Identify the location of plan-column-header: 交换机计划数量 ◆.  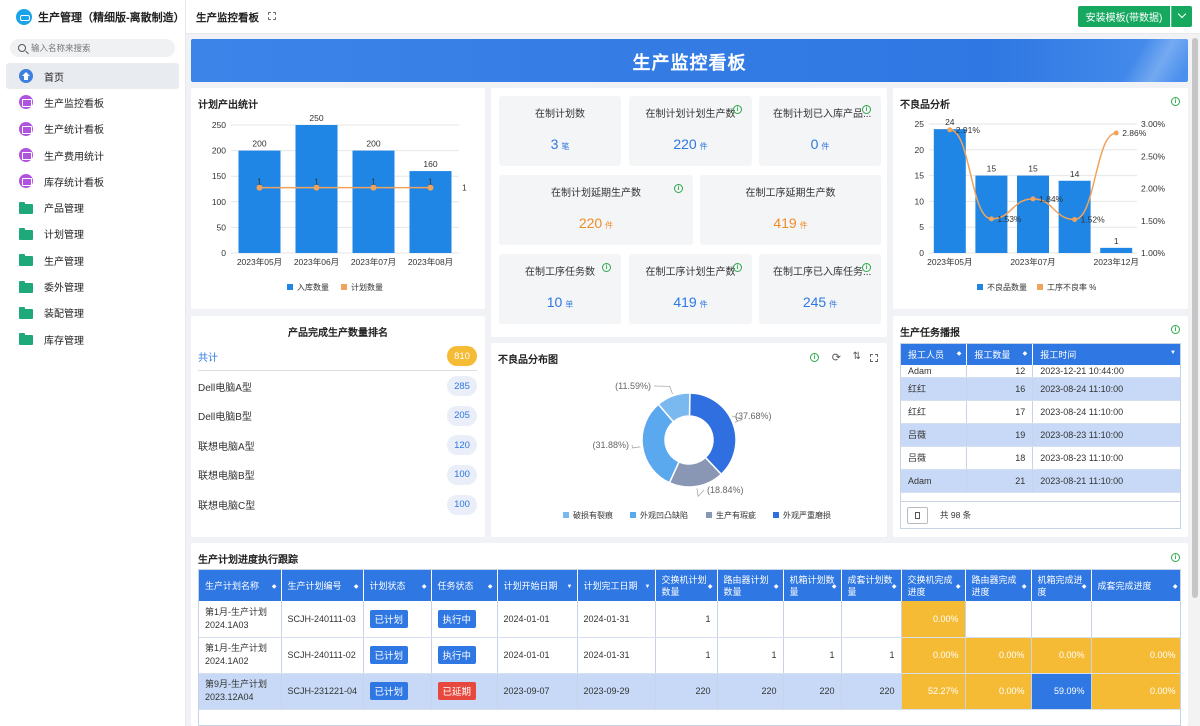
(686, 585).